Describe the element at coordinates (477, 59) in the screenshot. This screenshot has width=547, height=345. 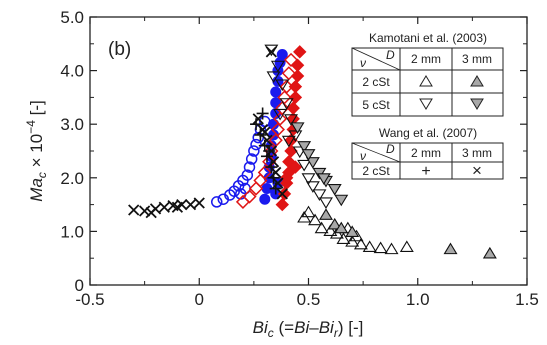
I see `legend-col-3mm: 3 mm` at that location.